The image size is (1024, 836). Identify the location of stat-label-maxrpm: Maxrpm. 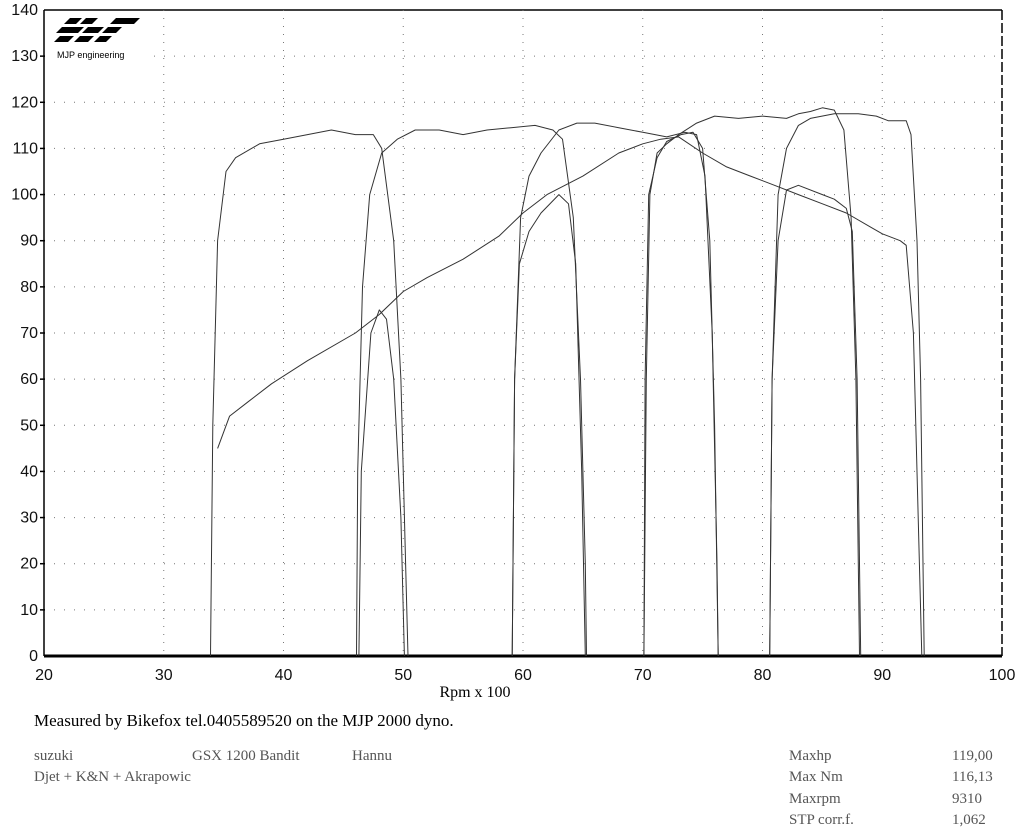
(815, 799).